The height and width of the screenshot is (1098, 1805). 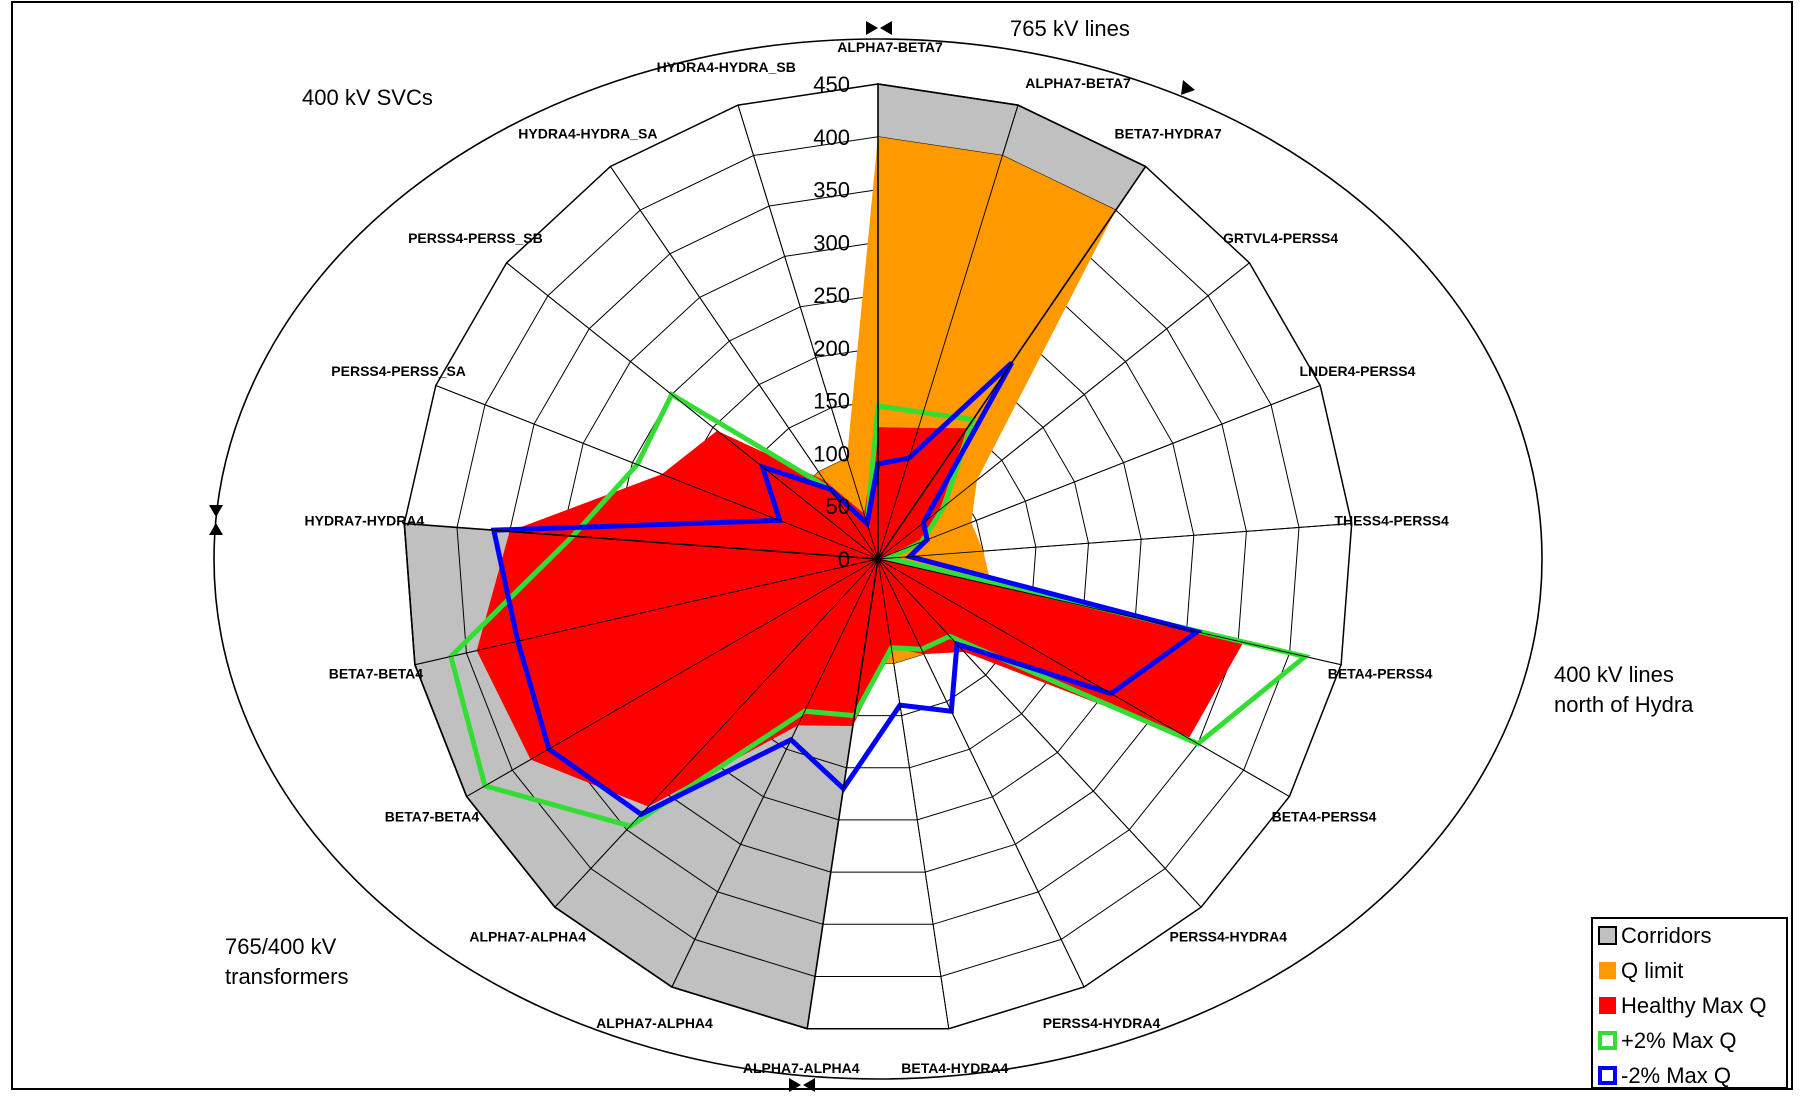 What do you see at coordinates (1168, 134) in the screenshot?
I see `spoke-label: BETA7-HYDRA7` at bounding box center [1168, 134].